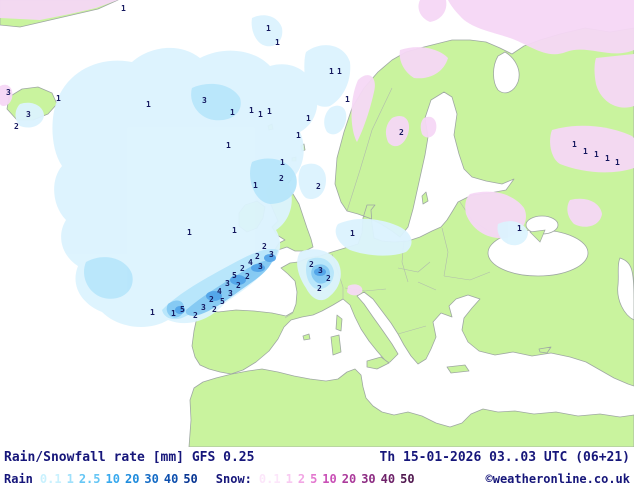 This screenshot has height=490, width=634. What do you see at coordinates (504, 457) in the screenshot?
I see `map-datetime: Th 15-01-2026 03..03 UTC (06+21)` at bounding box center [504, 457].